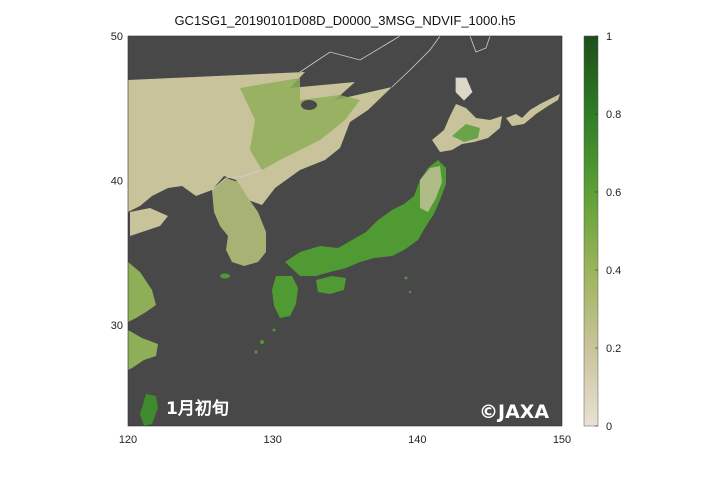 Image resolution: width=720 pixels, height=480 pixels. Describe the element at coordinates (609, 37) in the screenshot. I see `colorbar-tick-label: 1` at that location.